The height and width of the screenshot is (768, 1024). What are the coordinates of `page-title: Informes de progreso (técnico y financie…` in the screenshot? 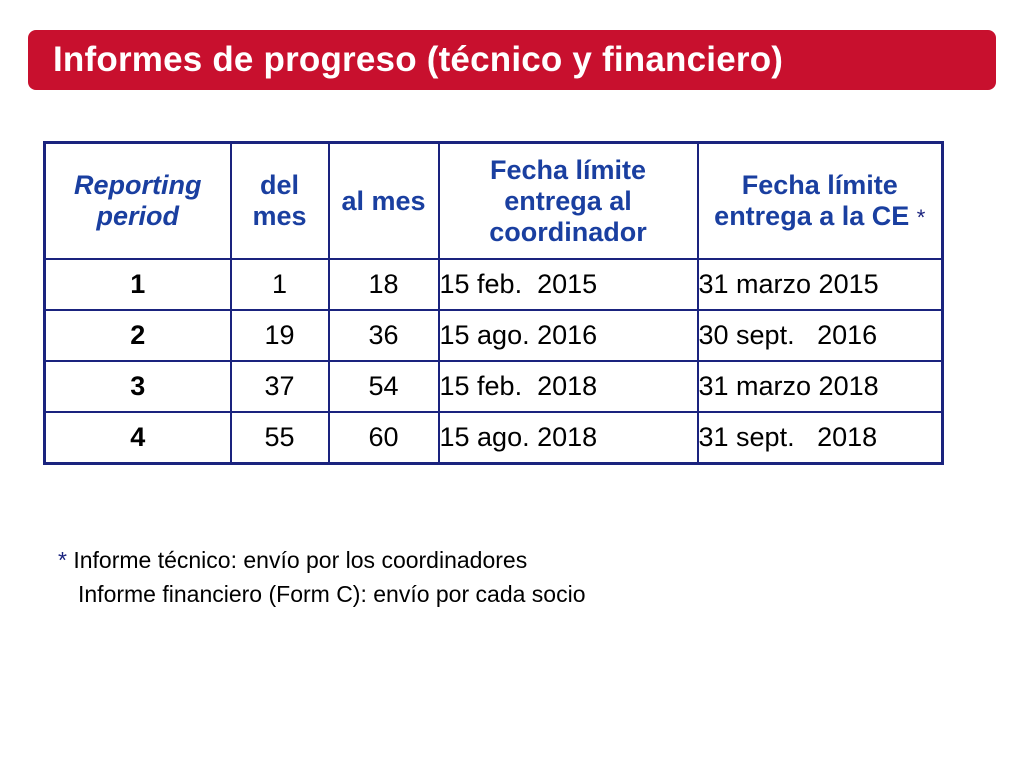 It's located at (418, 59).